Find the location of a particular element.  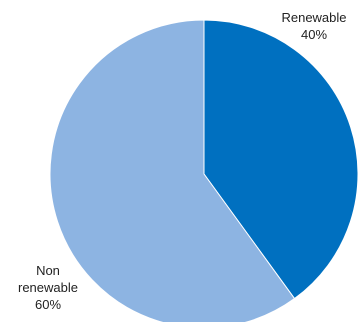

slice-value-non-renewable: 60% is located at coordinates (48, 304).